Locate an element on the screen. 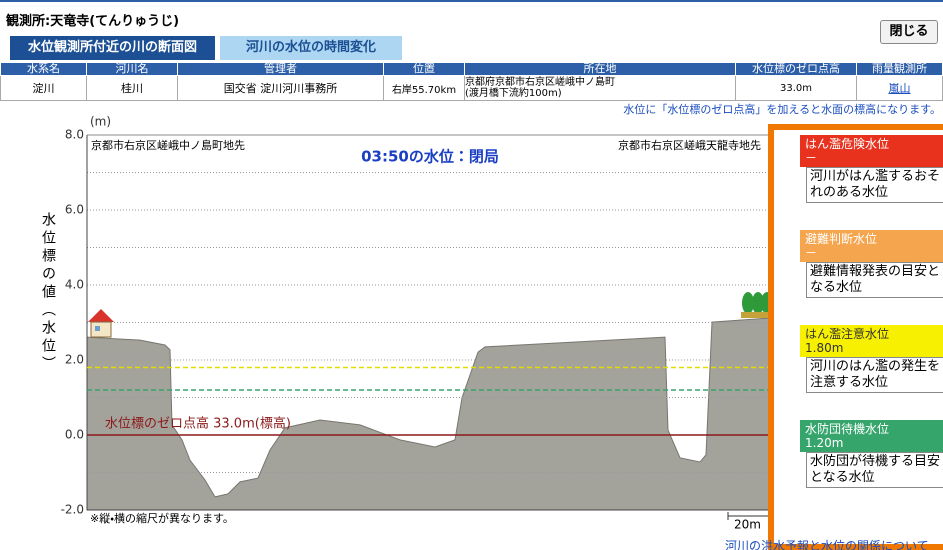 The height and width of the screenshot is (550, 943). level-value: 1.20m is located at coordinates (824, 443).